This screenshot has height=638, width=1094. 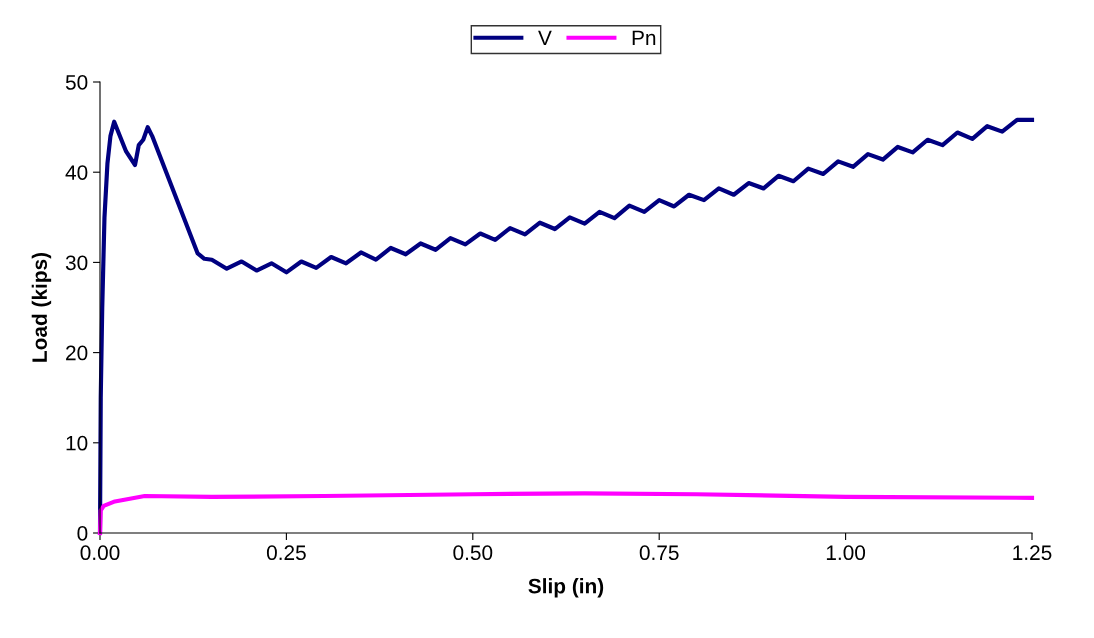 What do you see at coordinates (76, 172) in the screenshot?
I see `y-tick-label: 40` at bounding box center [76, 172].